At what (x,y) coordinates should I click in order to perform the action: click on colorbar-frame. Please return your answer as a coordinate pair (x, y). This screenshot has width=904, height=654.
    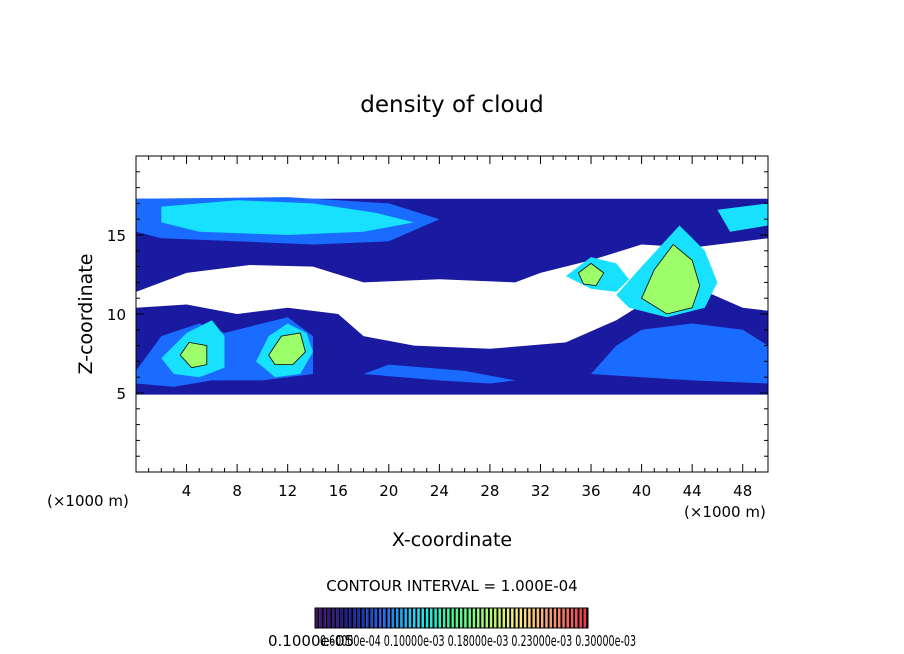
    Looking at the image, I should click on (451, 618).